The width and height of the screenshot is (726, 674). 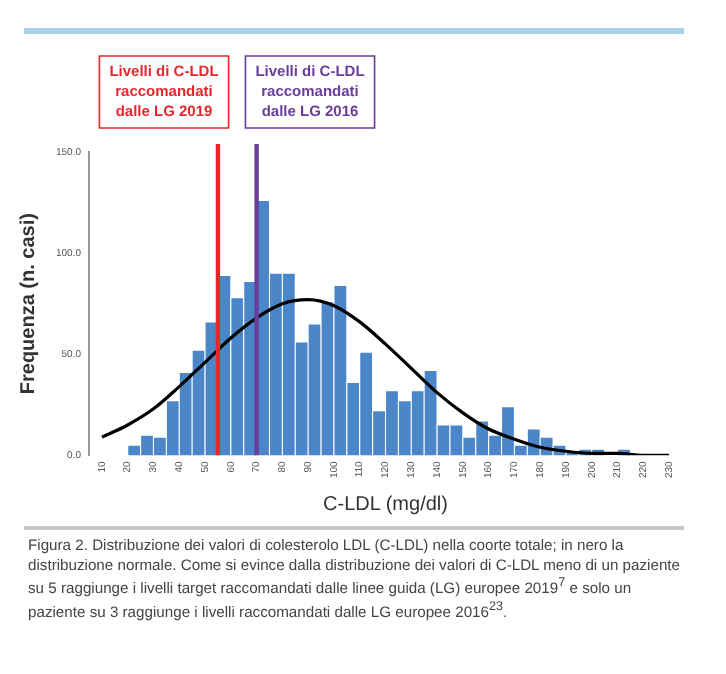 I want to click on y-axis-title: Frequenza (n. casi), so click(x=28, y=304).